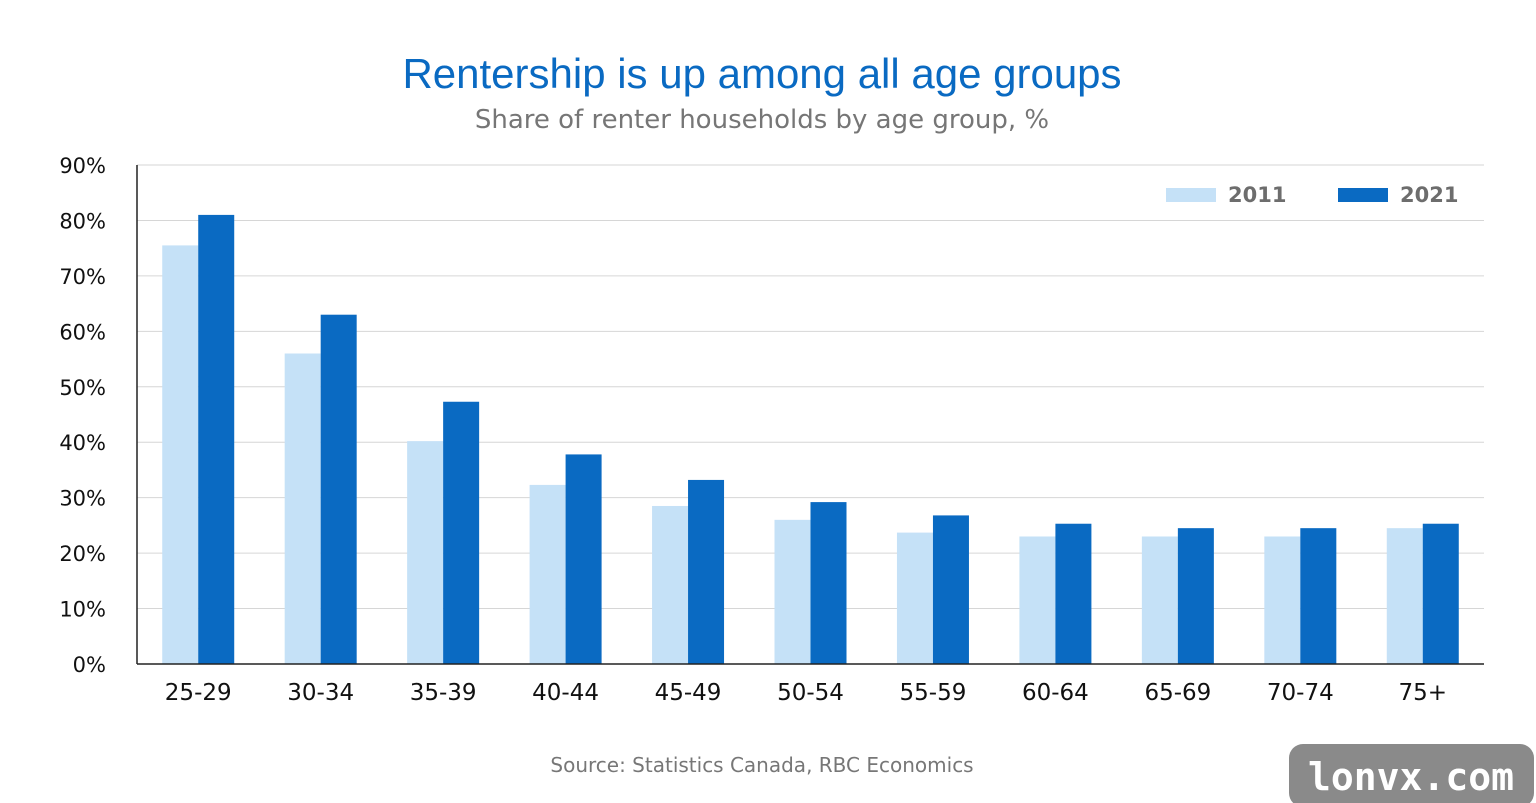  What do you see at coordinates (82, 443) in the screenshot?
I see `y-tick-label: 40%` at bounding box center [82, 443].